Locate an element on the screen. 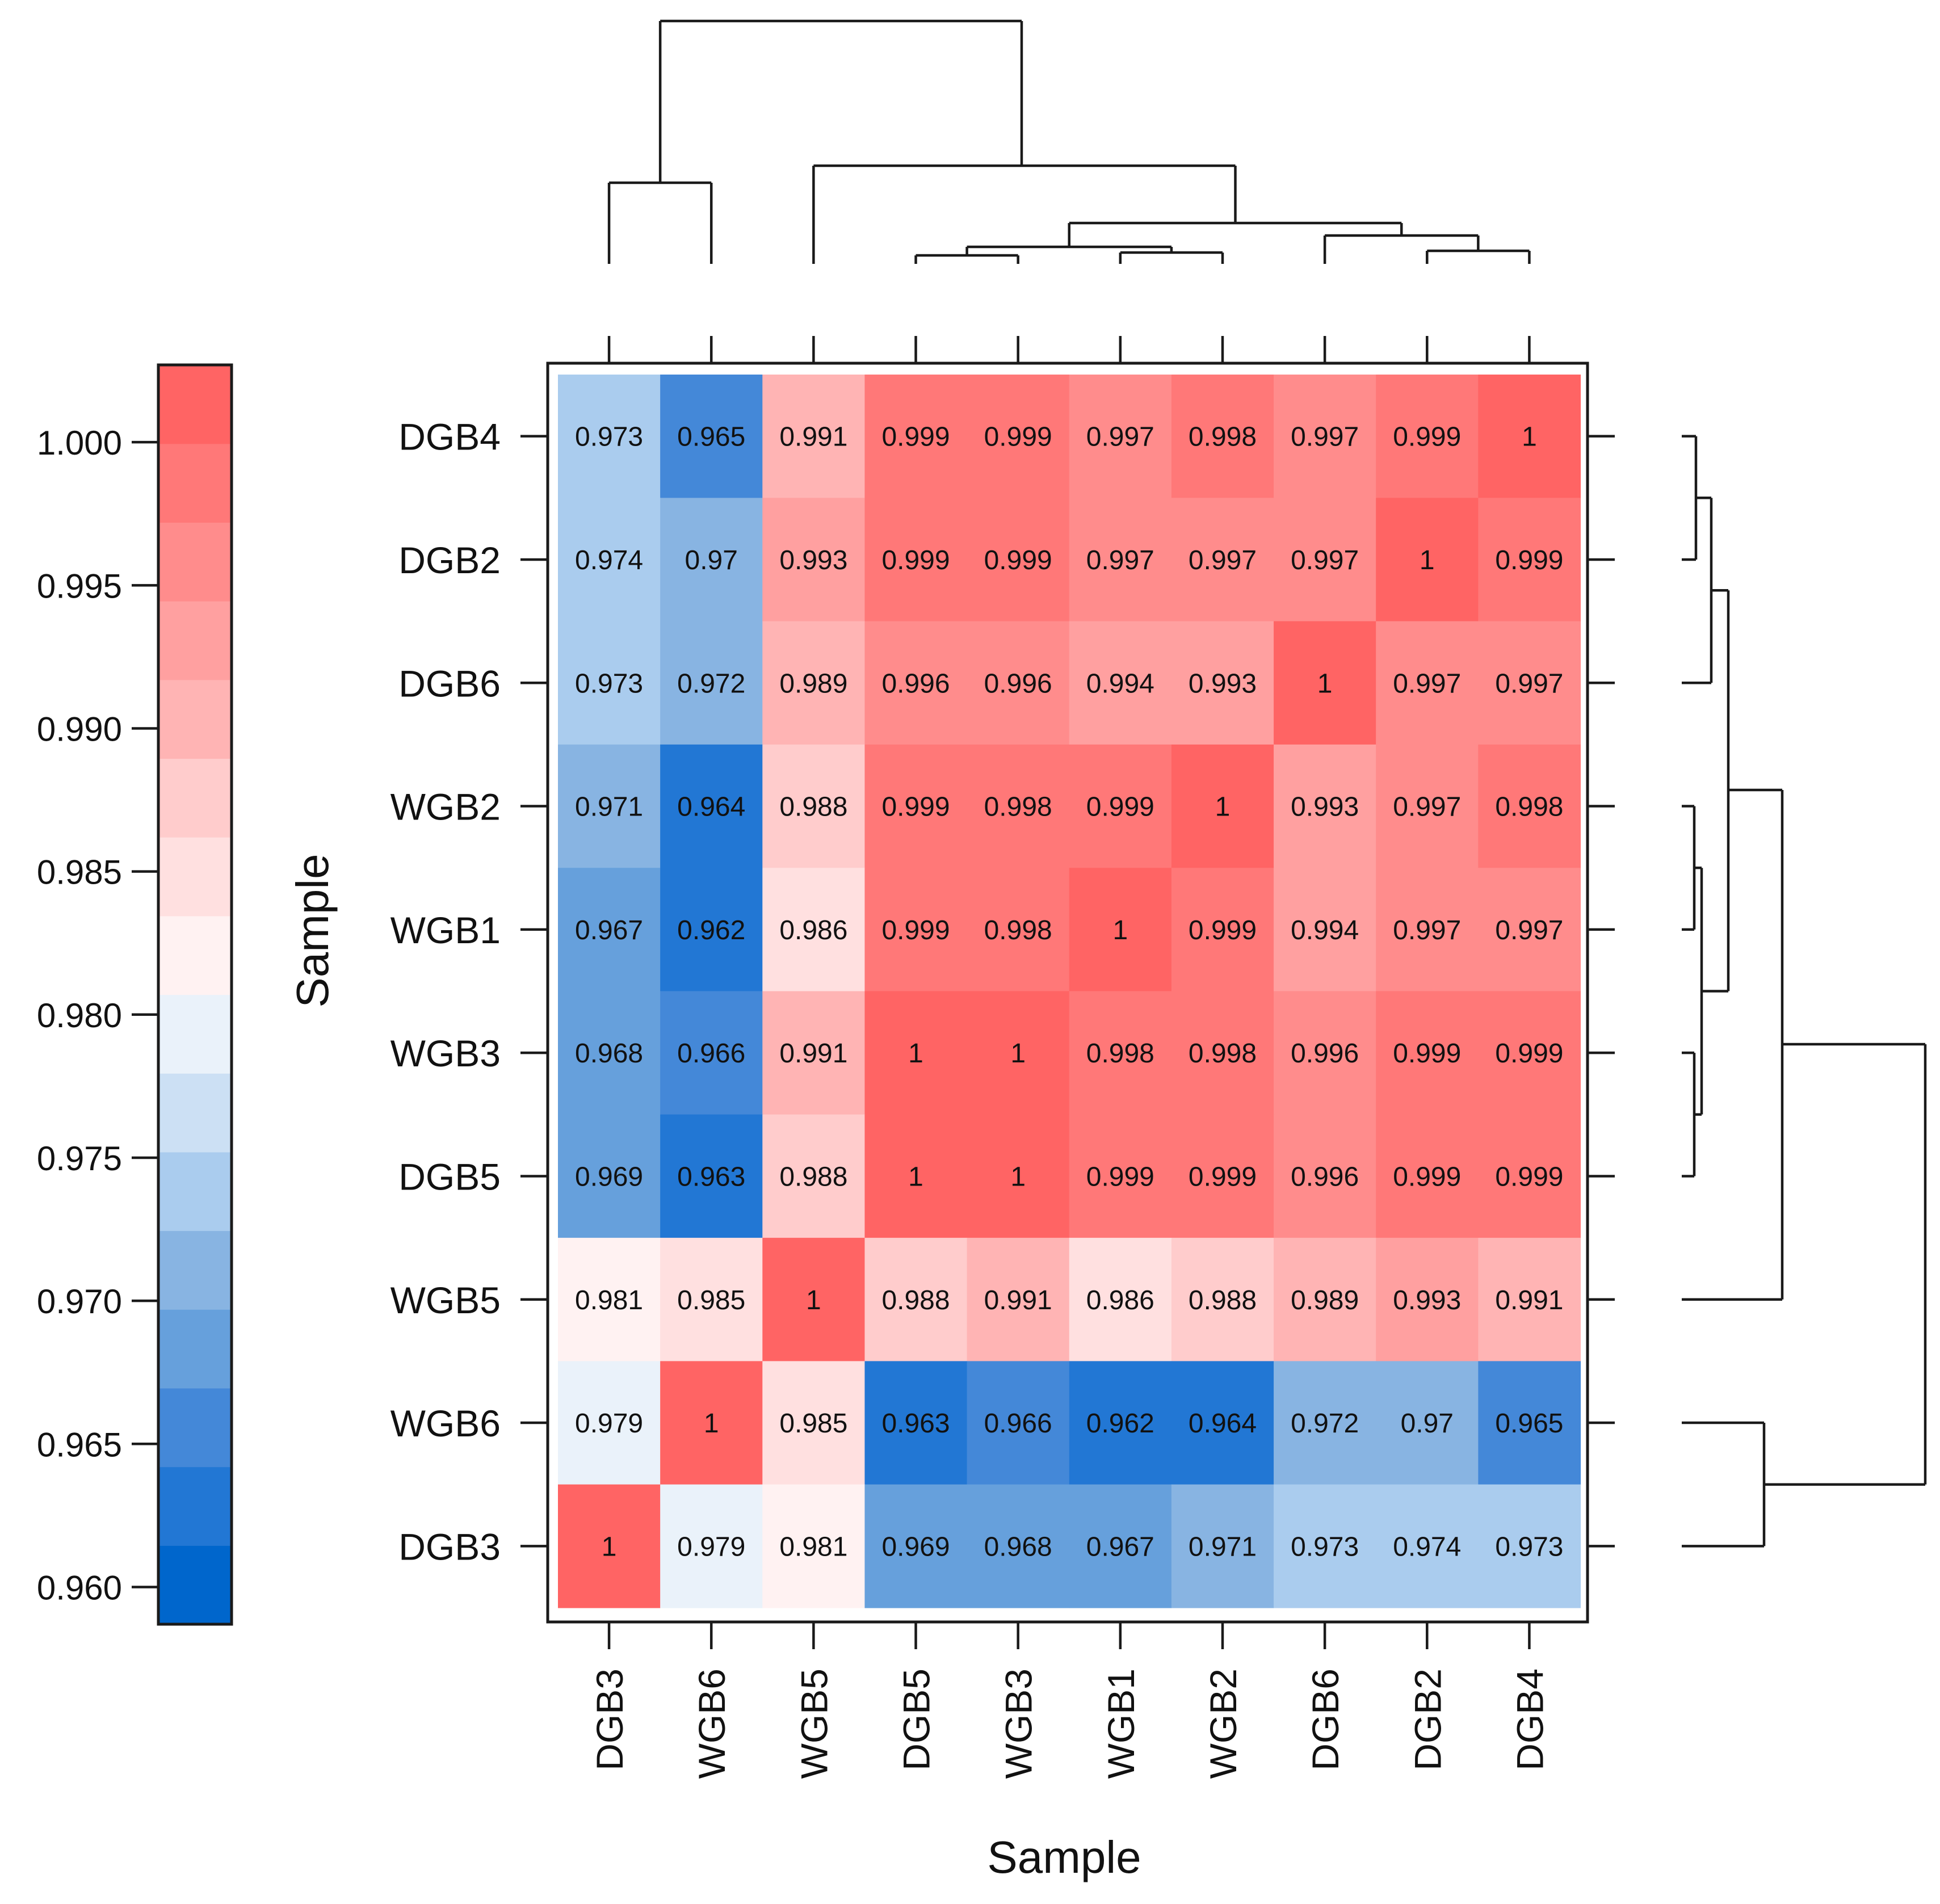  cell-value-label: 0.985 is located at coordinates (813, 1424).